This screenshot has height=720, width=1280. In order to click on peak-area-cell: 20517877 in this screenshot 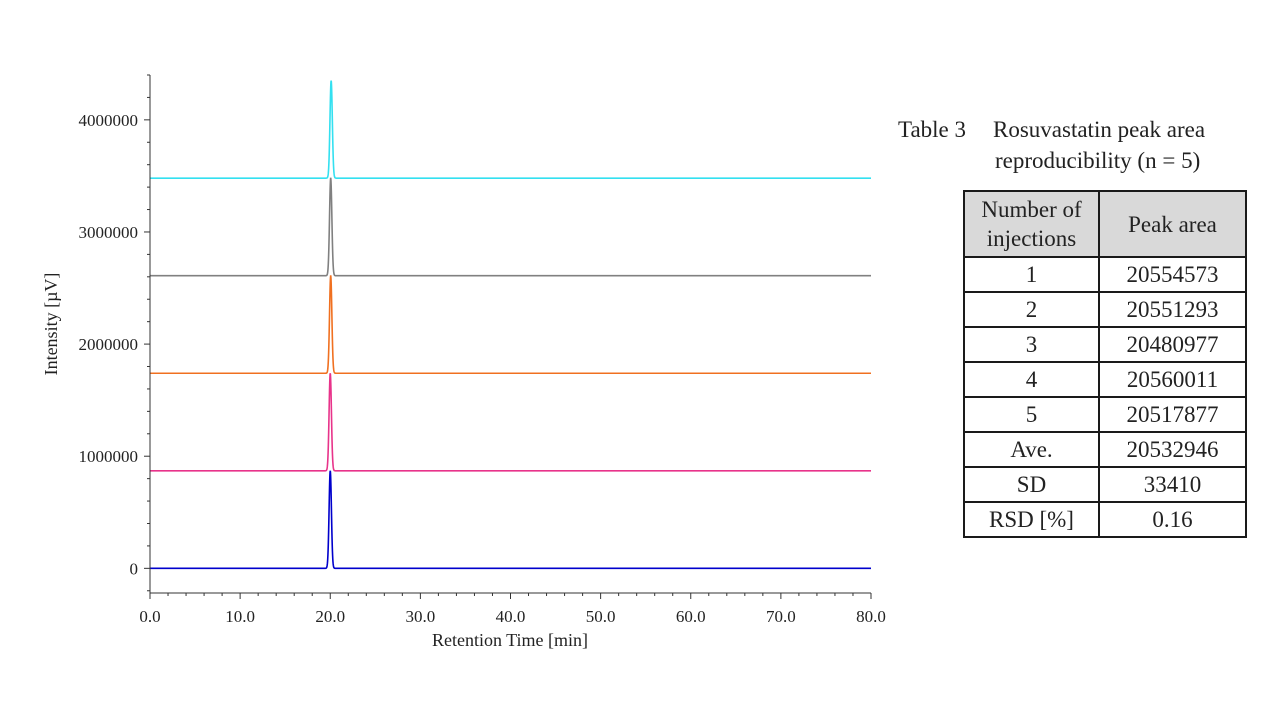, I will do `click(1172, 414)`.